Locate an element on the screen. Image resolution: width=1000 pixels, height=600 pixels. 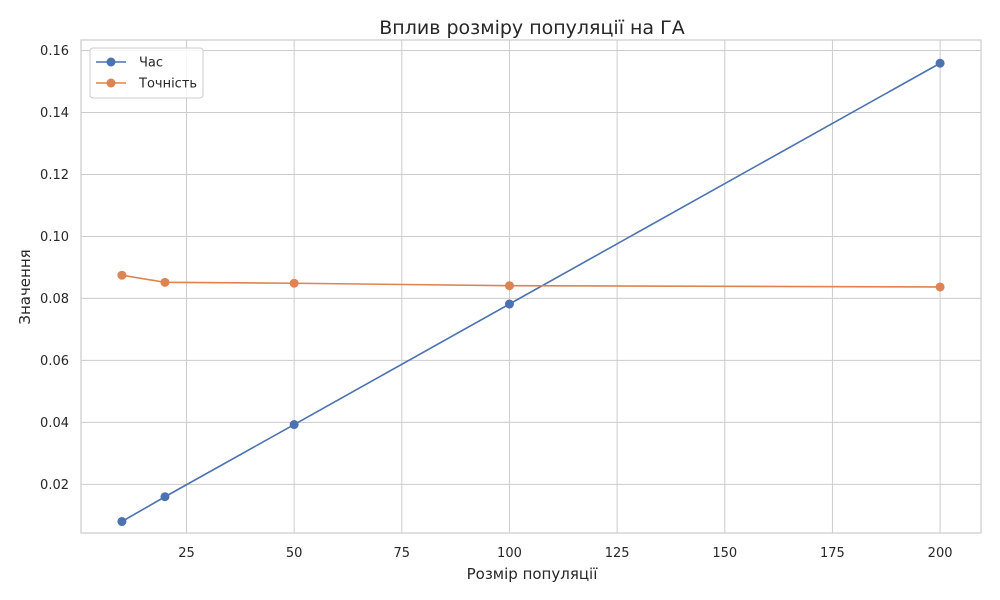
y-axis-label: Значення is located at coordinates (25, 286).